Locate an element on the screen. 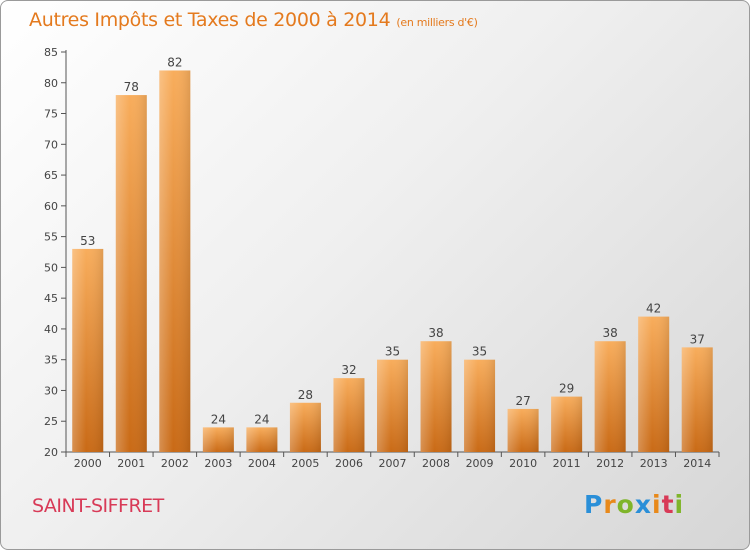 The image size is (750, 550). bar-2009 is located at coordinates (480, 405).